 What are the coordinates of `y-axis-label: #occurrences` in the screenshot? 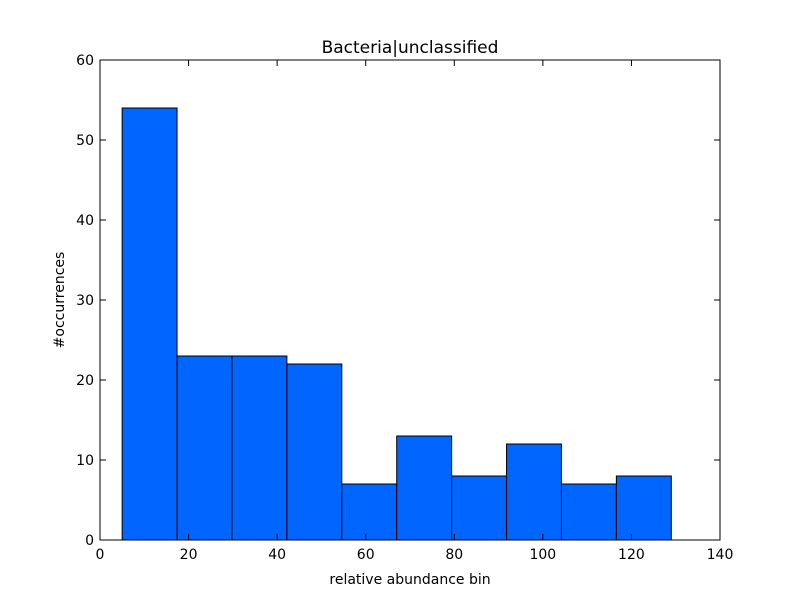 It's located at (60, 300).